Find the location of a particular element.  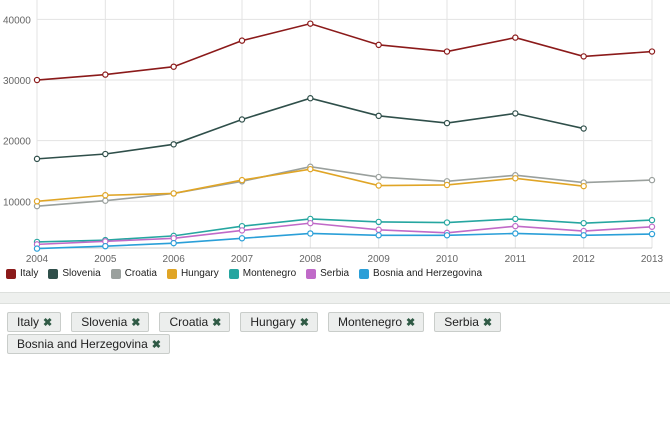

x-tick-label: 2011 is located at coordinates (516, 259).